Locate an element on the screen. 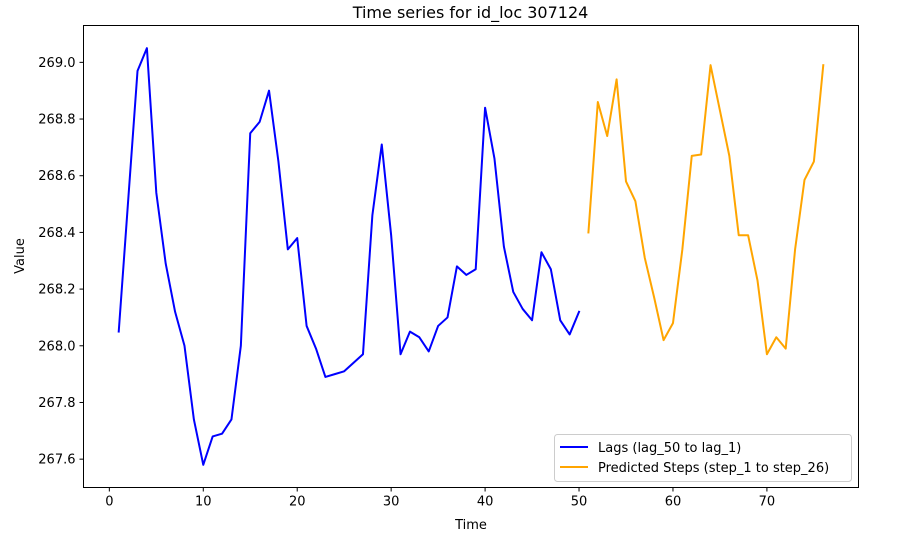  x-axis-label: Time is located at coordinates (470, 525).